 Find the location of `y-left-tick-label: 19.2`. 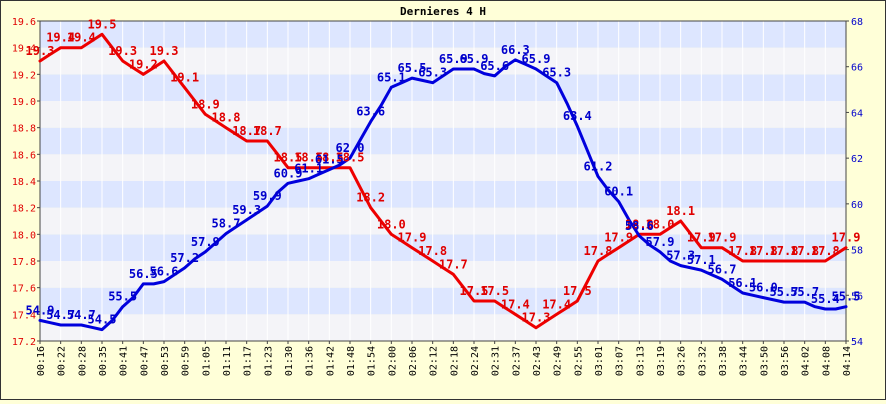

y-left-tick-label: 19.2 is located at coordinates (24, 75).